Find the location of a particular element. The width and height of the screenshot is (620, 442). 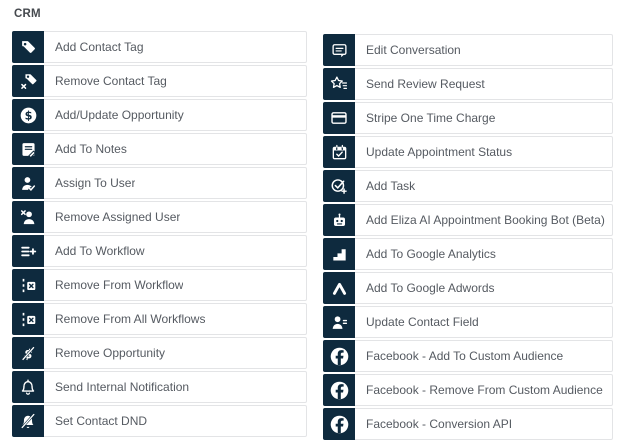

google-ads-icon is located at coordinates (339, 288).